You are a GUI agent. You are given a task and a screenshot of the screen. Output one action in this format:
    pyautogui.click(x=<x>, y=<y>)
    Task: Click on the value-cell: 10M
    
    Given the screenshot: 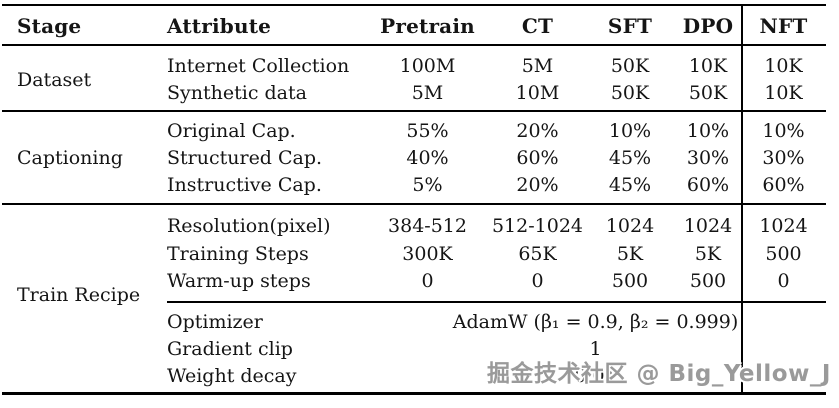 What is the action you would take?
    pyautogui.click(x=537, y=92)
    